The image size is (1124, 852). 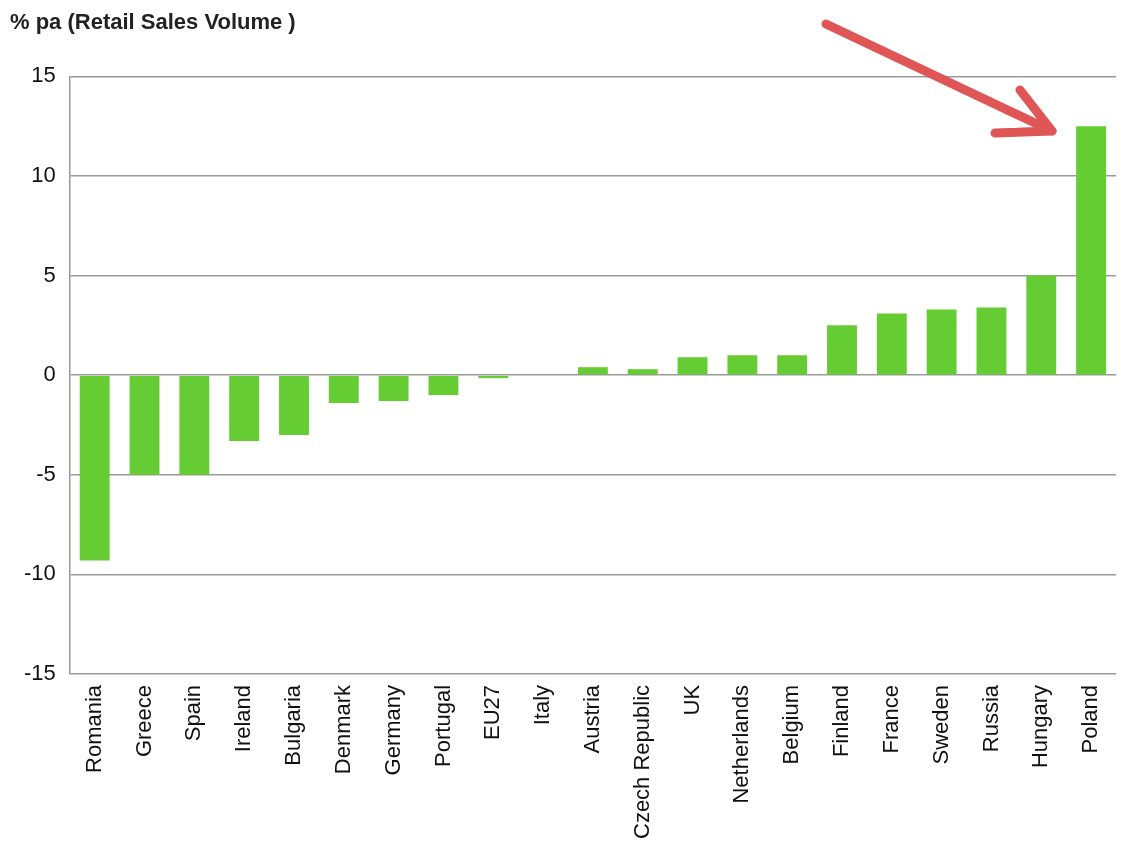 What do you see at coordinates (1040, 726) in the screenshot?
I see `x-tick-label: Hungary` at bounding box center [1040, 726].